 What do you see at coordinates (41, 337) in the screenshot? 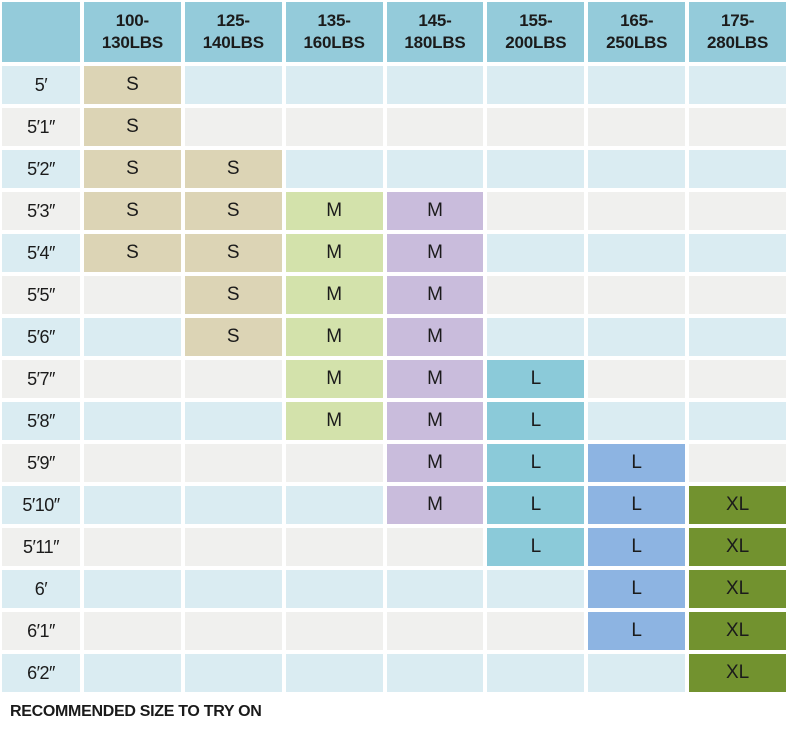
I see `height-label: 5′6″` at bounding box center [41, 337].